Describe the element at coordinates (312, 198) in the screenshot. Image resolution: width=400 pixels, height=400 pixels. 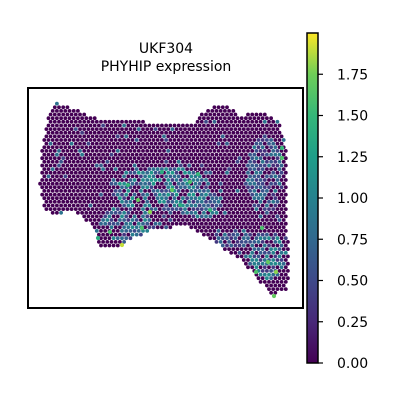
I see `colorbar` at that location.